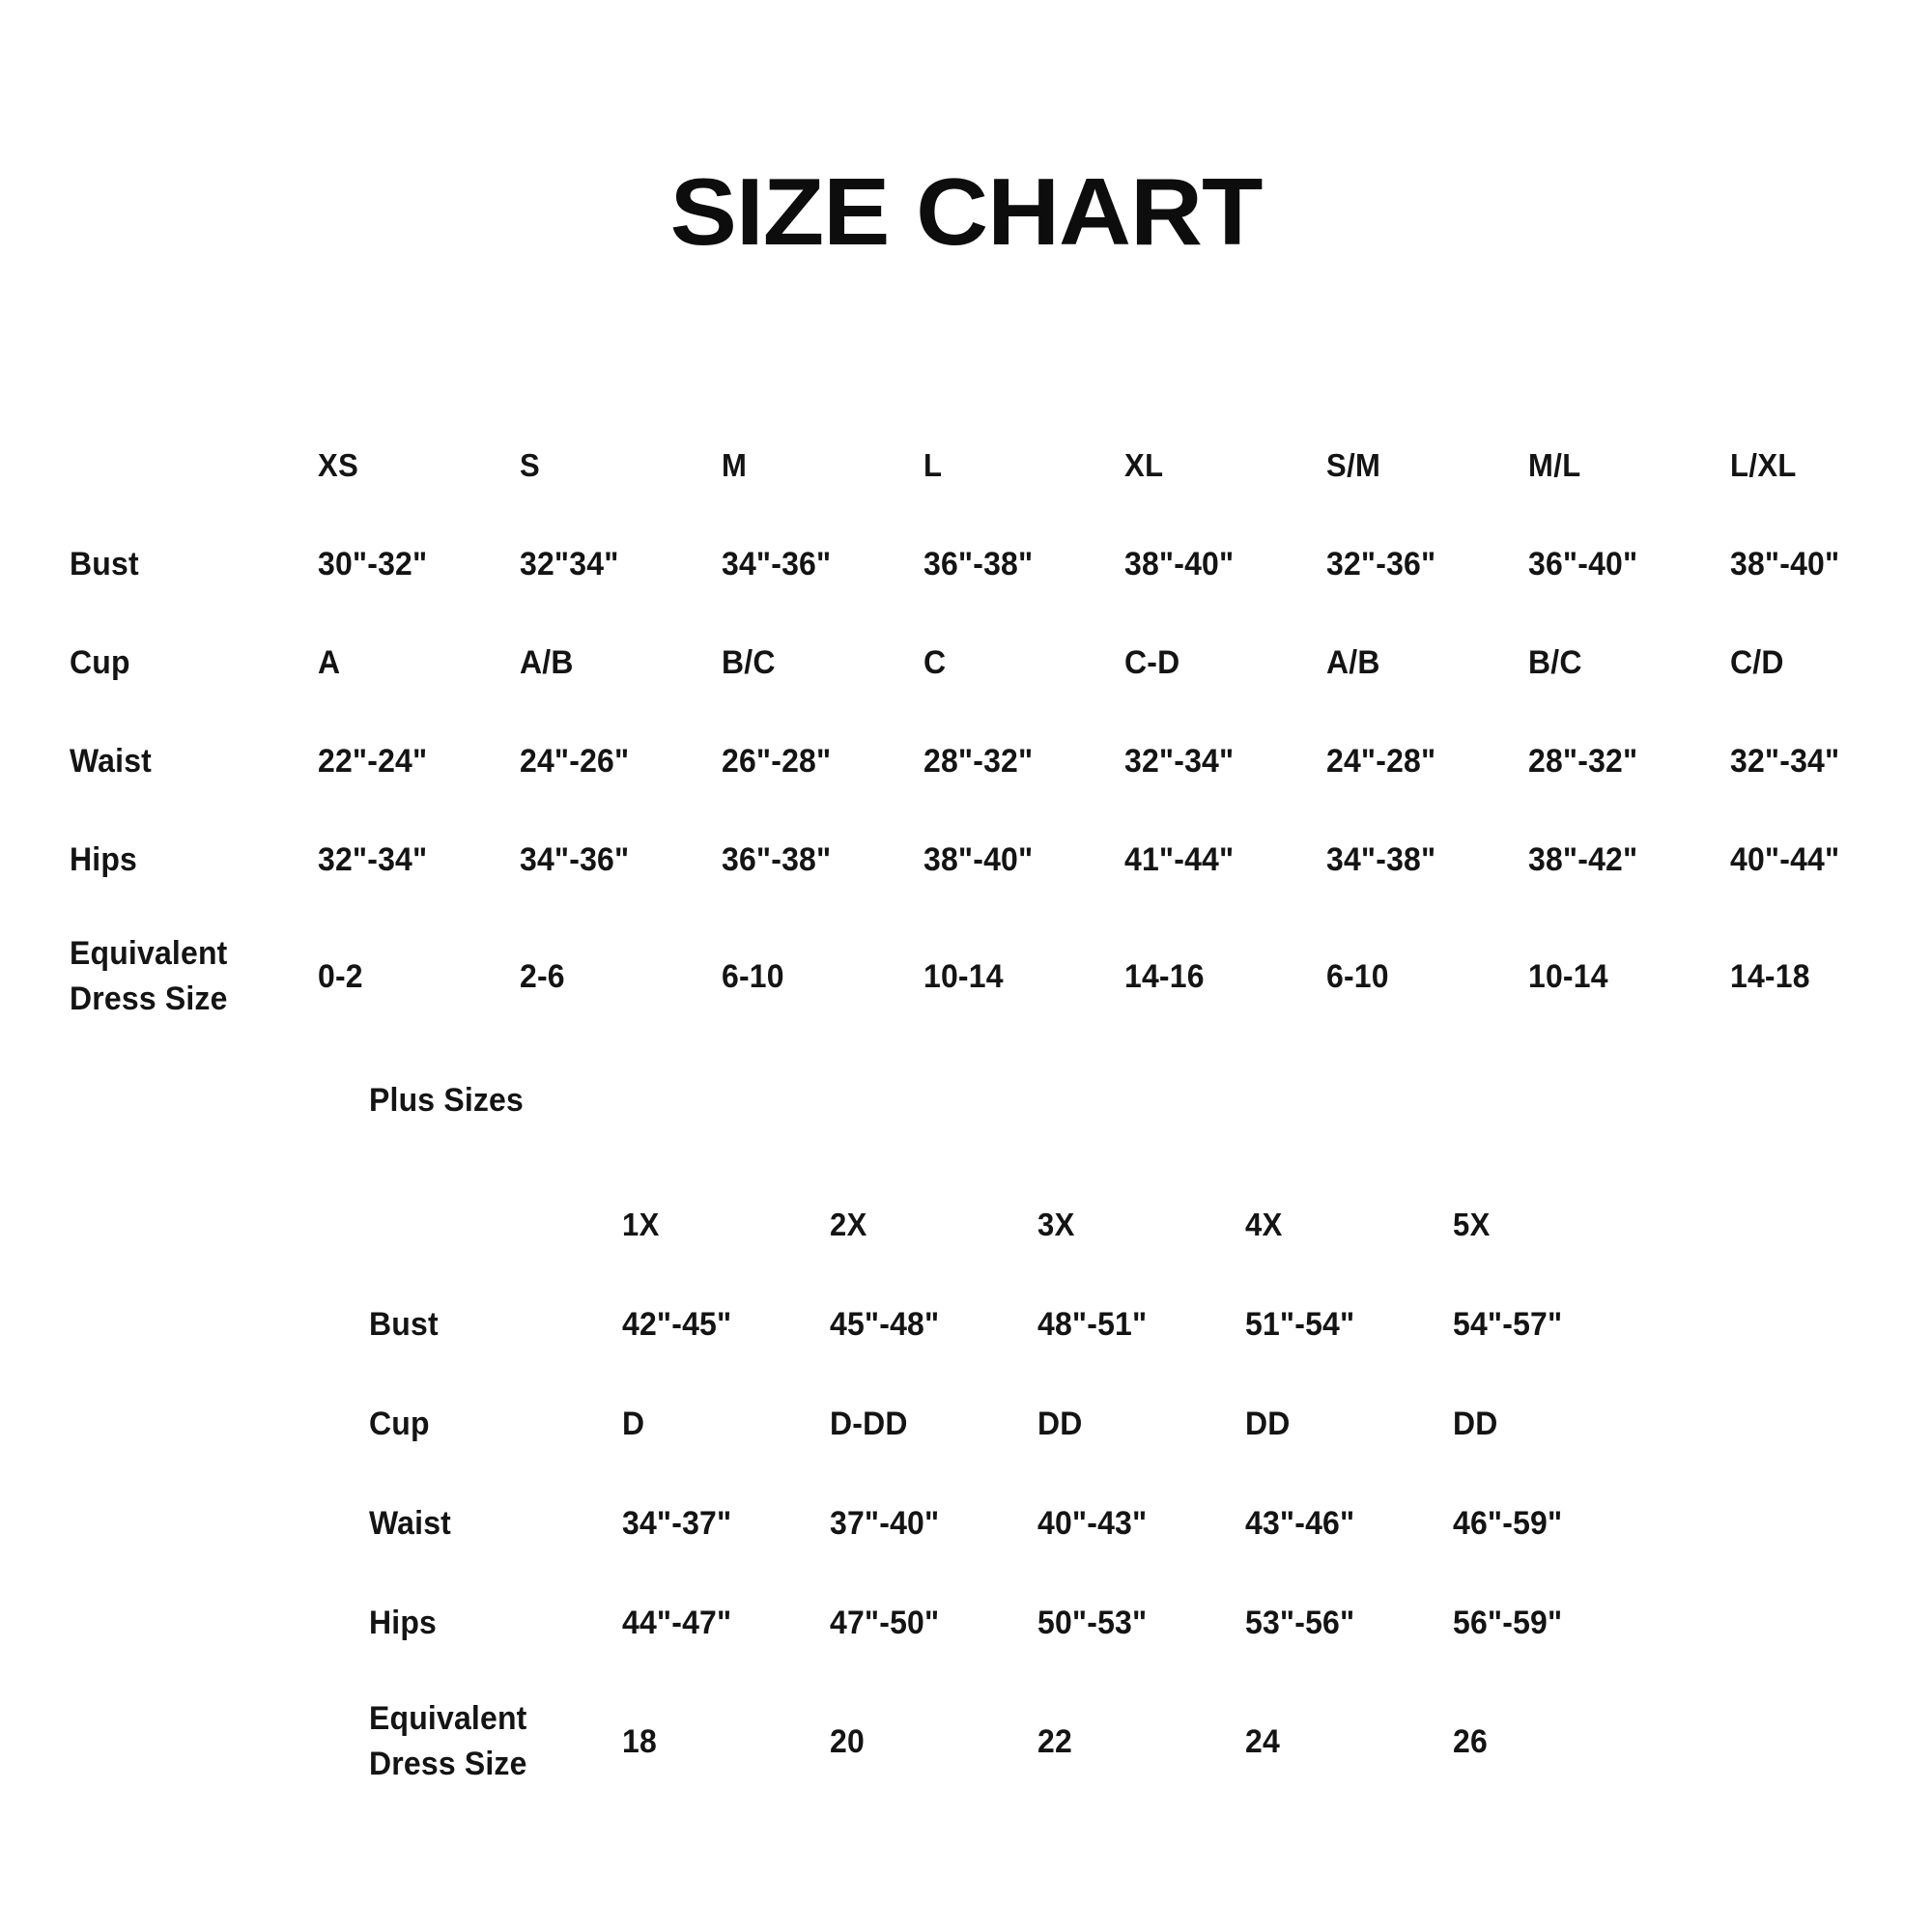  I want to click on table-row-plus-equivalent-dress-size: Equivalent Dress Size 18 20 22 24 26, so click(1015, 1741).